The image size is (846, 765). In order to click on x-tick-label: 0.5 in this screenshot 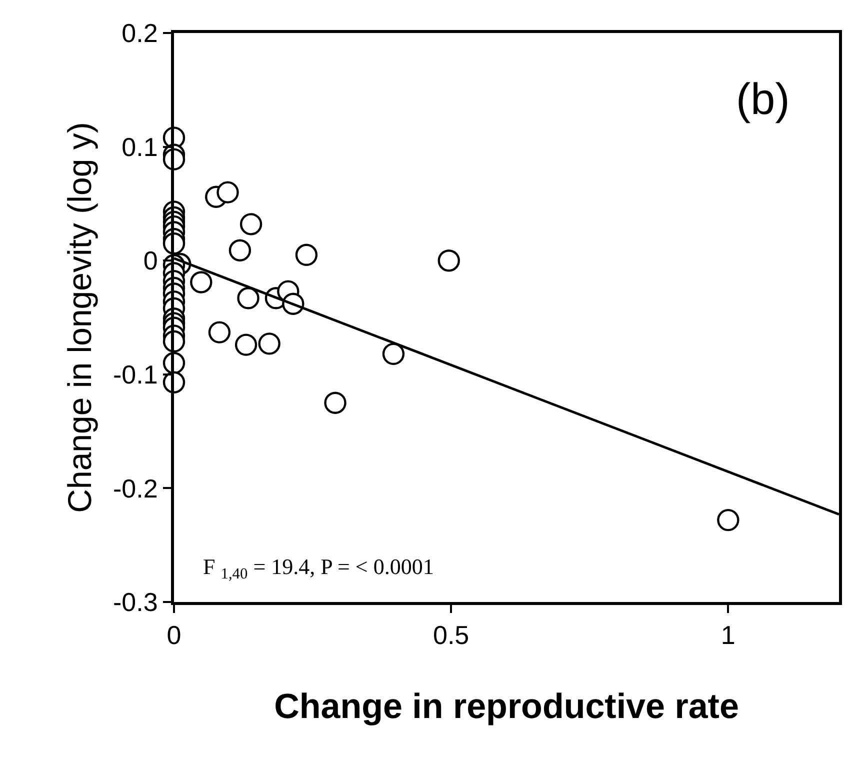, I will do `click(451, 635)`.